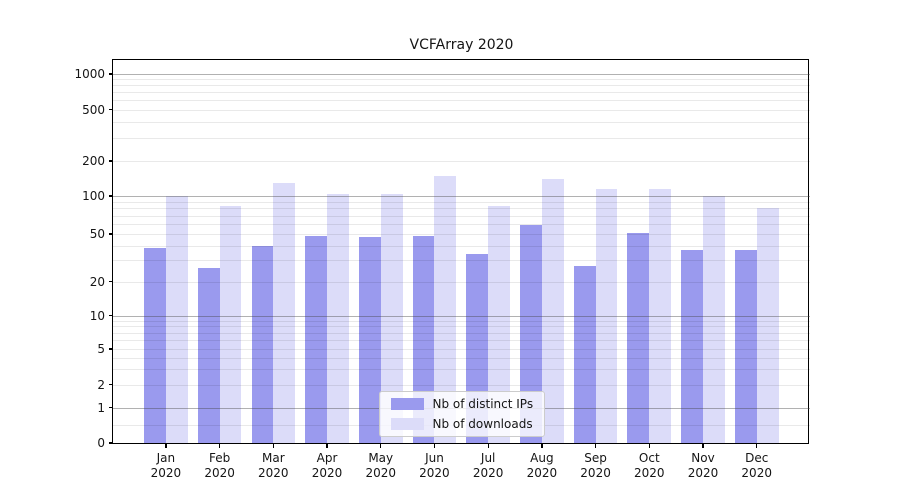 The height and width of the screenshot is (500, 900). Describe the element at coordinates (101, 349) in the screenshot. I see `y-tick-label-5: 5` at that location.